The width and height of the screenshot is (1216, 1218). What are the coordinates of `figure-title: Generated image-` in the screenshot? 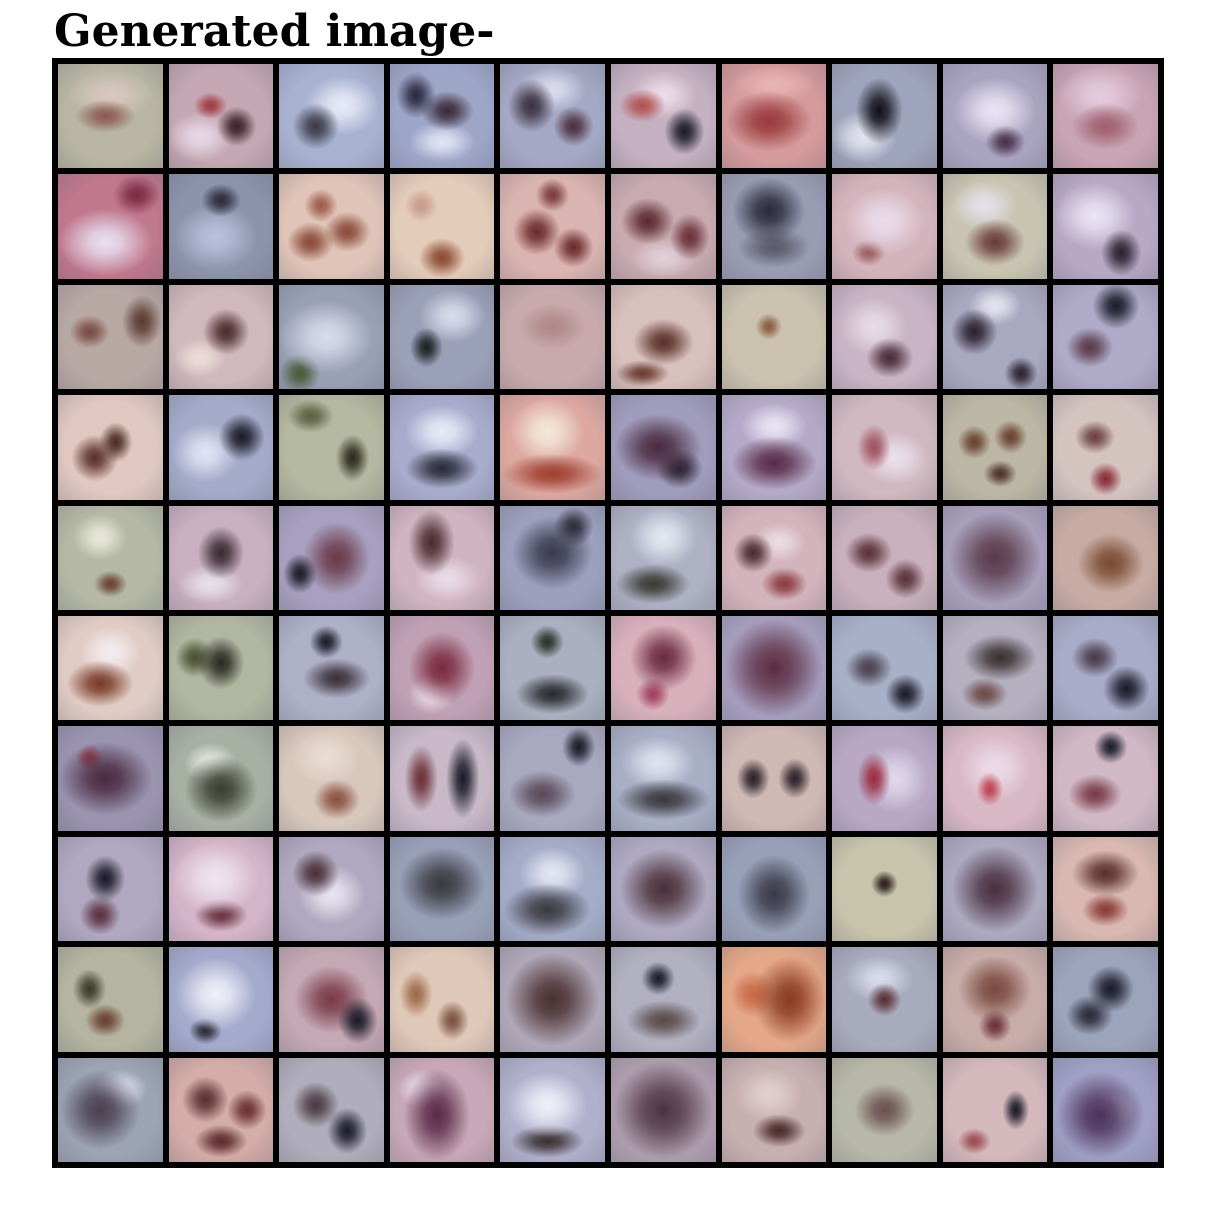 It's located at (274, 31).